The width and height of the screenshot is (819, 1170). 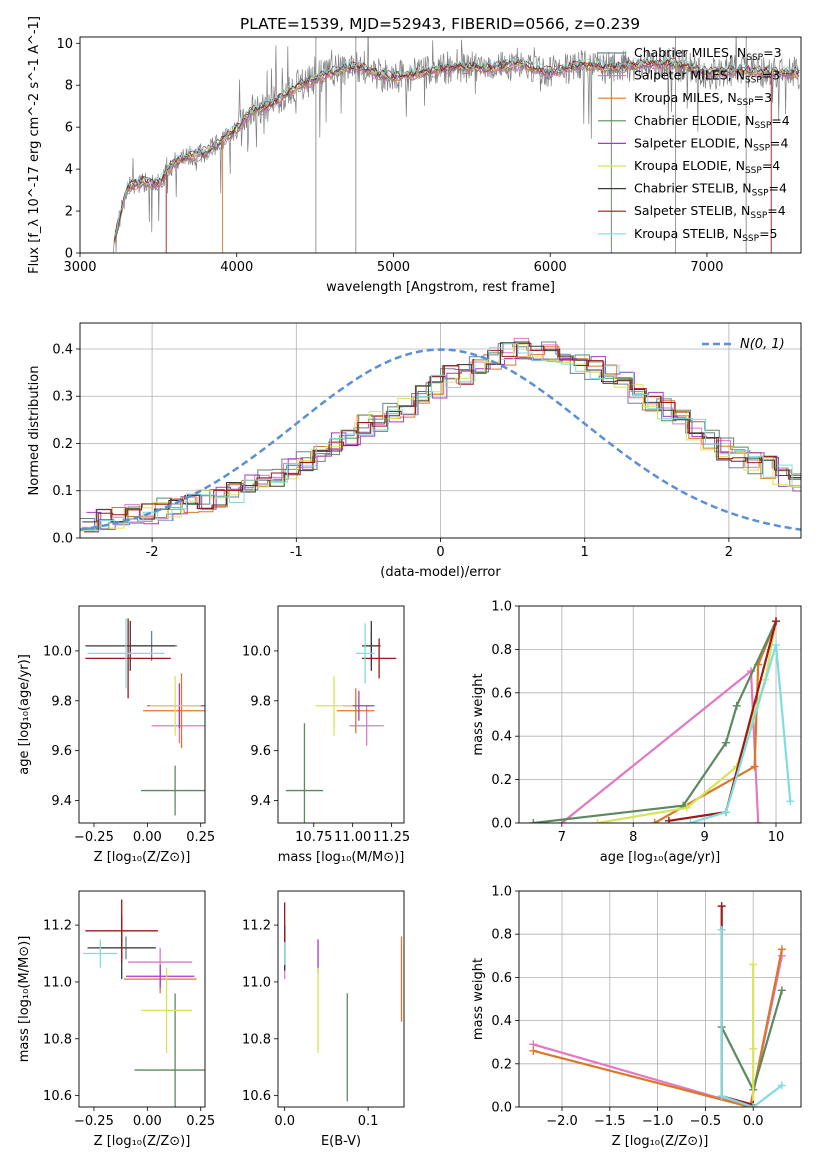 I want to click on panel-mass-vs-ebv: 0.0 0.1 10.6 10.8 11.0 11.2 E(B-V), so click(x=323, y=1019).